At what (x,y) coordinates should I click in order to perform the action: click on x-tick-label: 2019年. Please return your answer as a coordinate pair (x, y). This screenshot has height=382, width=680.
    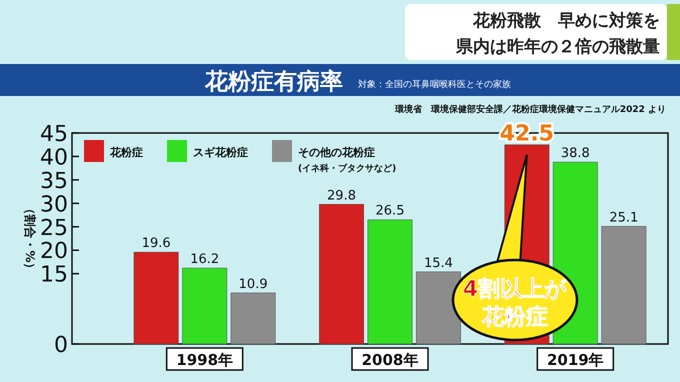
    Looking at the image, I should click on (575, 360).